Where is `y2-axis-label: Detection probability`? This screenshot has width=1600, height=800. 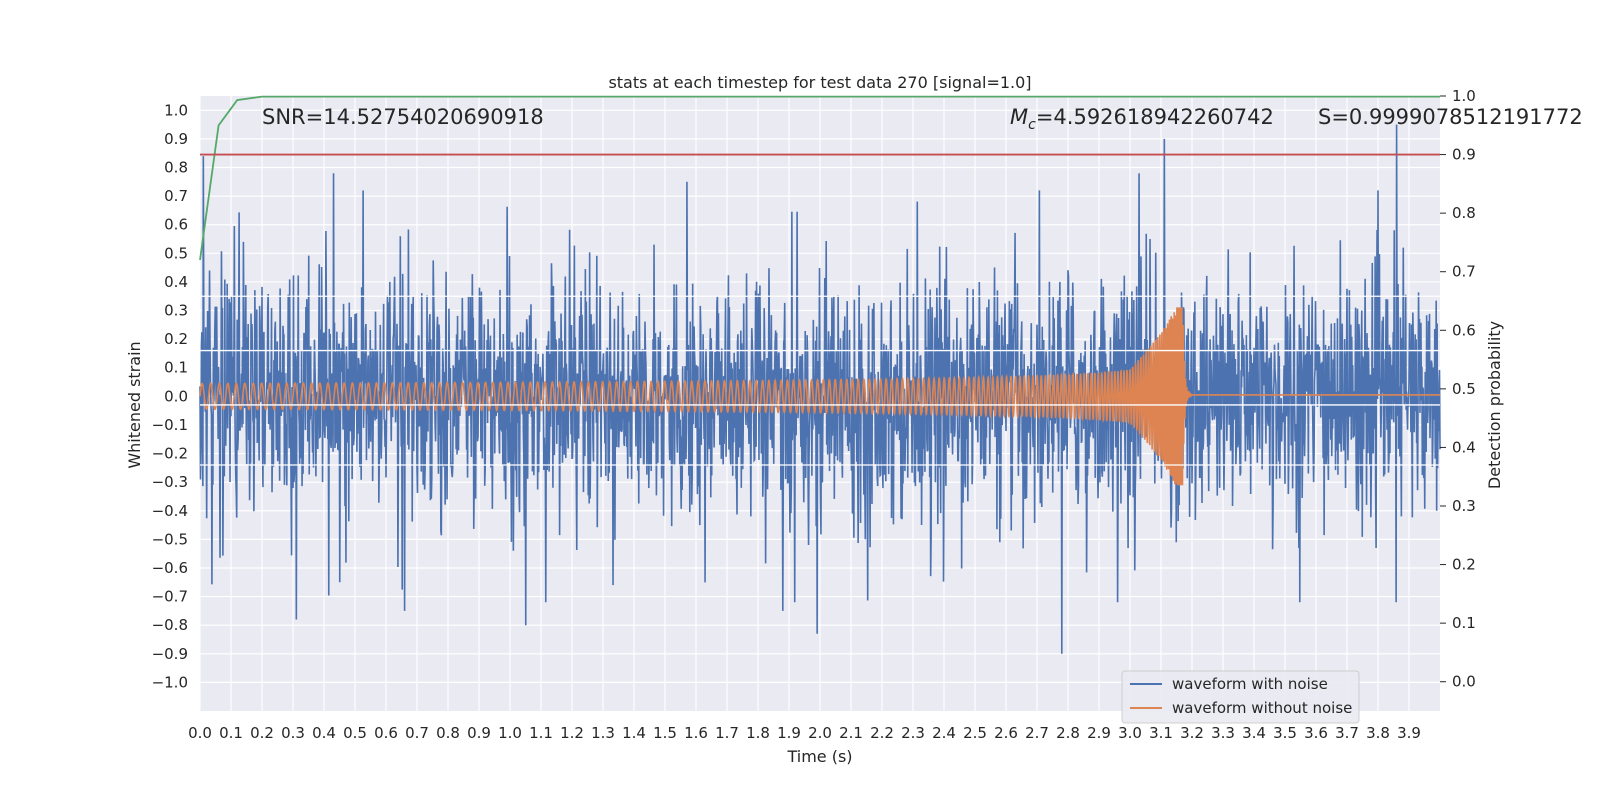 y2-axis-label: Detection probability is located at coordinates (1494, 405).